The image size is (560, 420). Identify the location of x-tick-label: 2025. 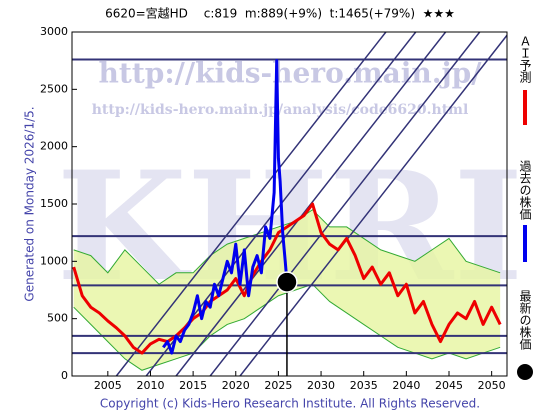
(278, 385).